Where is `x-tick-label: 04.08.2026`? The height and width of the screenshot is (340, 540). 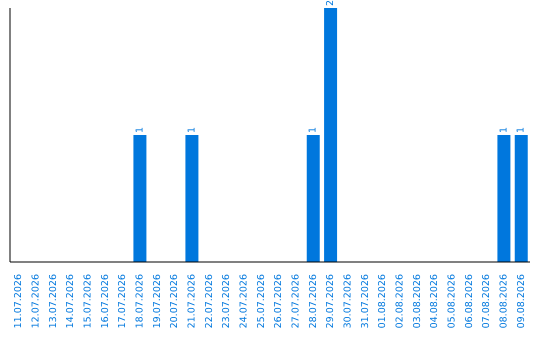 x-tick-label: 04.08.2026 is located at coordinates (434, 301).